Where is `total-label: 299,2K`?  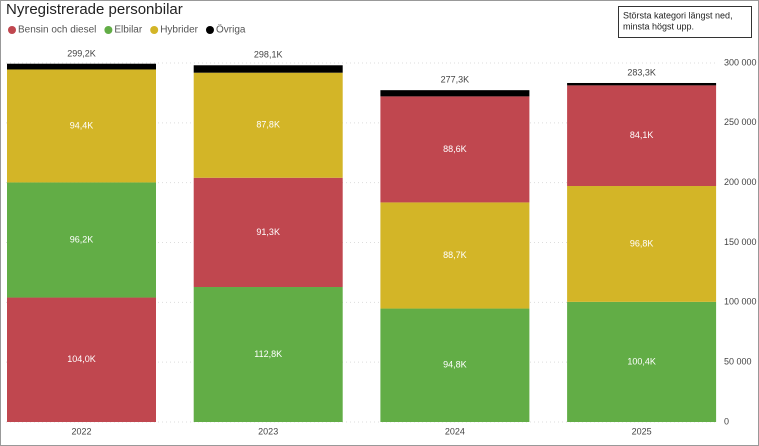 total-label: 299,2K is located at coordinates (81, 53).